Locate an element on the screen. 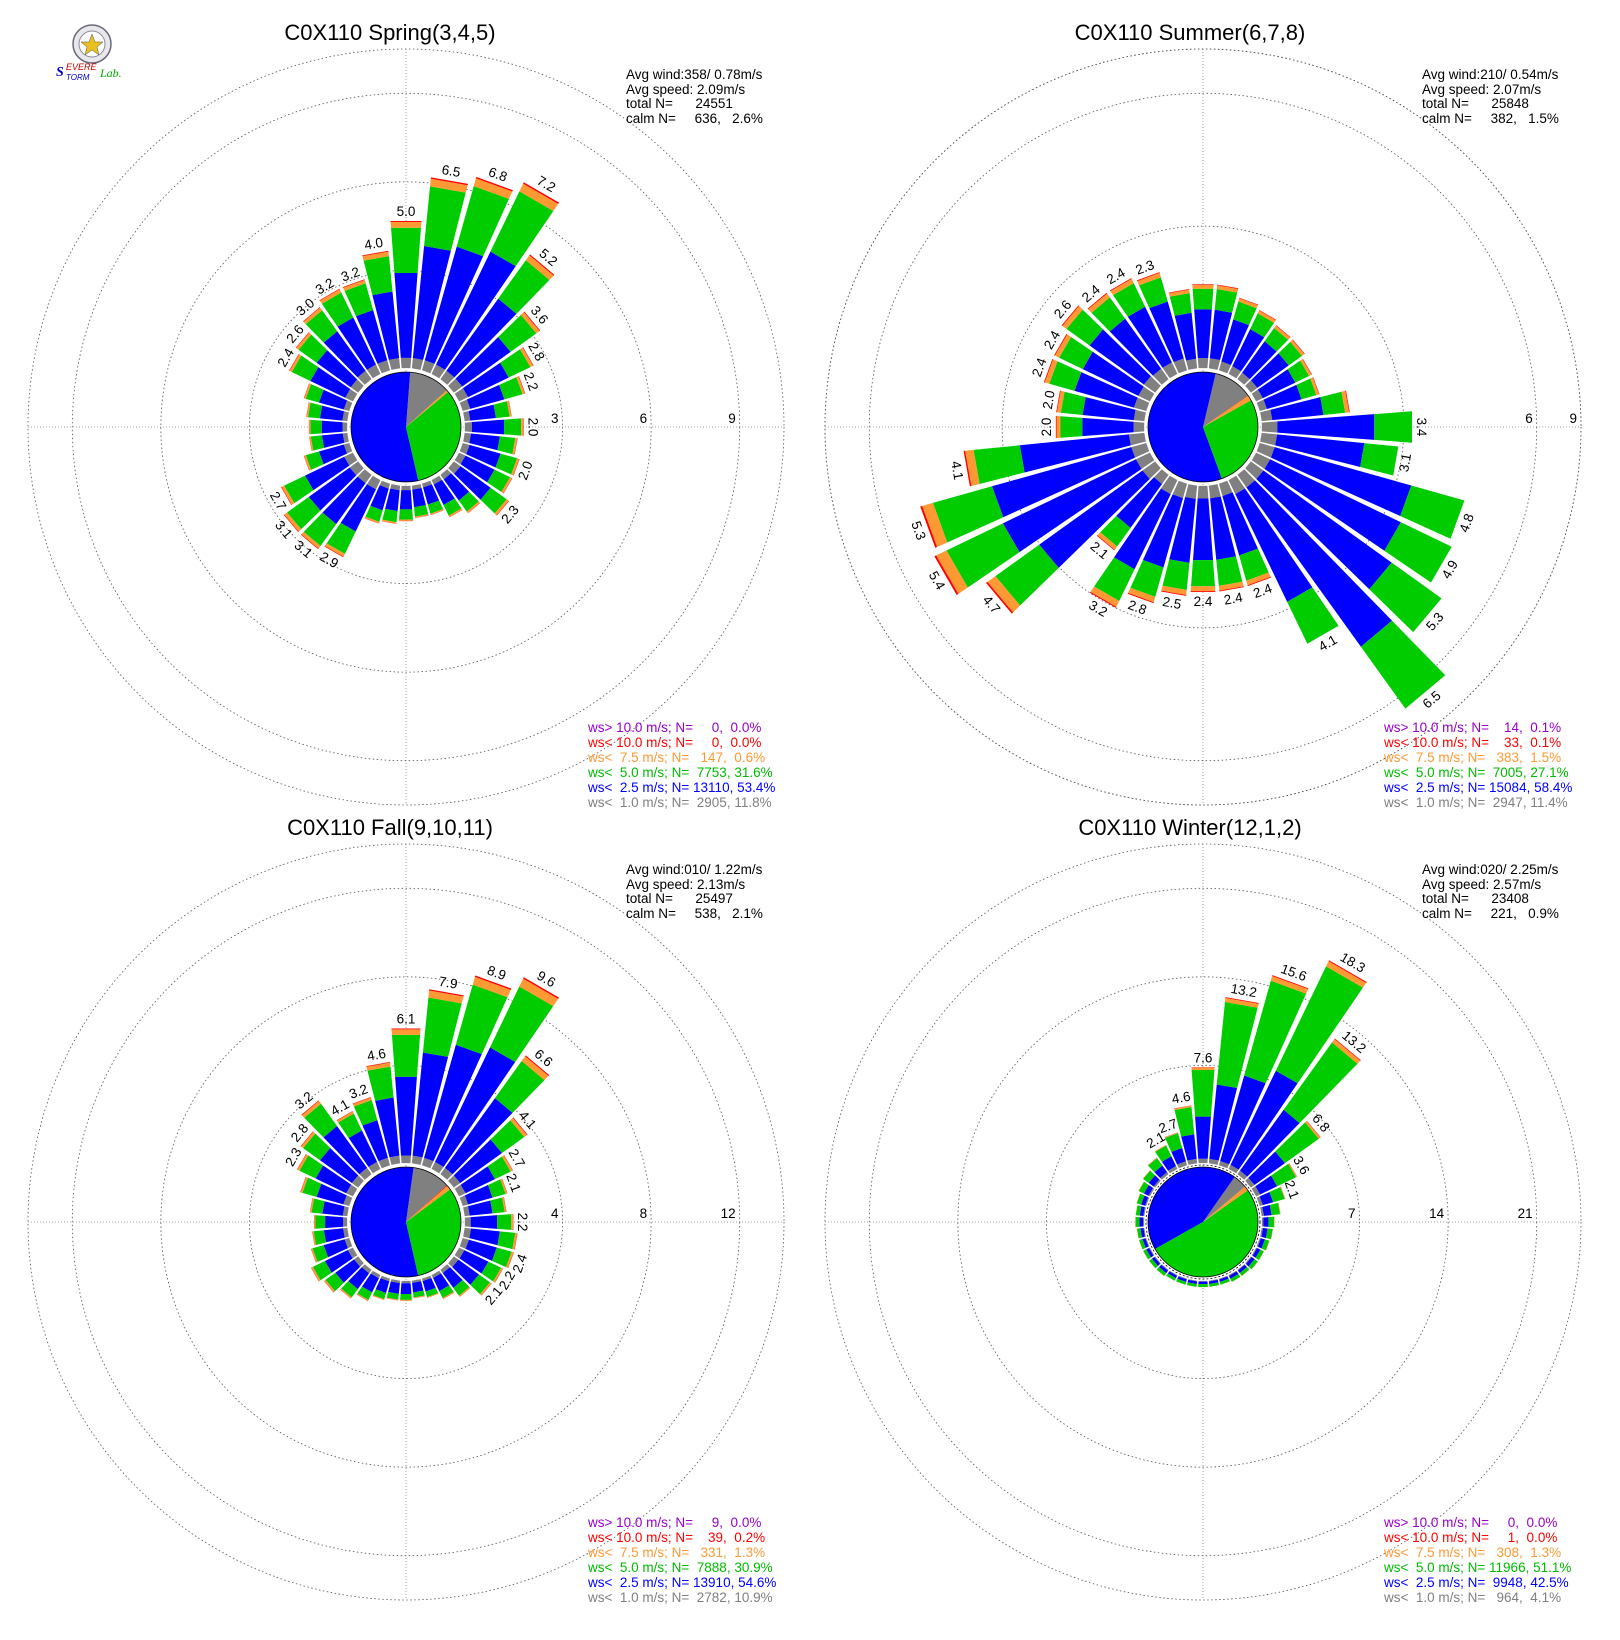 This screenshot has height=1640, width=1620. calm-pie-lt10 is located at coordinates (1226, 411).